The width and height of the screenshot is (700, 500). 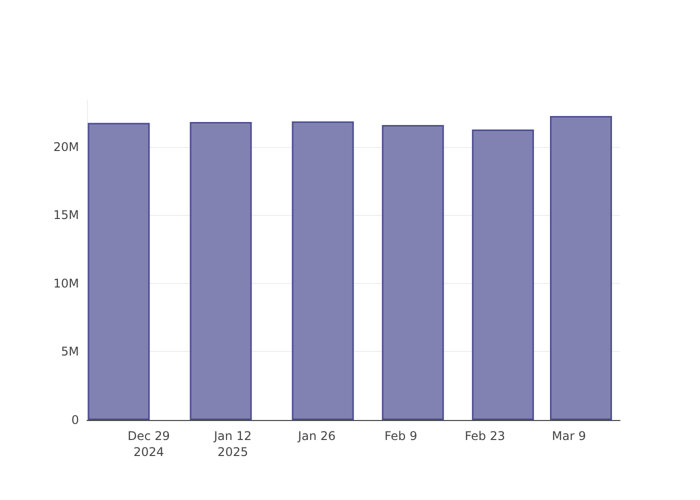 What do you see at coordinates (232, 444) in the screenshot?
I see `x-tick-label: Jan 12 2025` at bounding box center [232, 444].